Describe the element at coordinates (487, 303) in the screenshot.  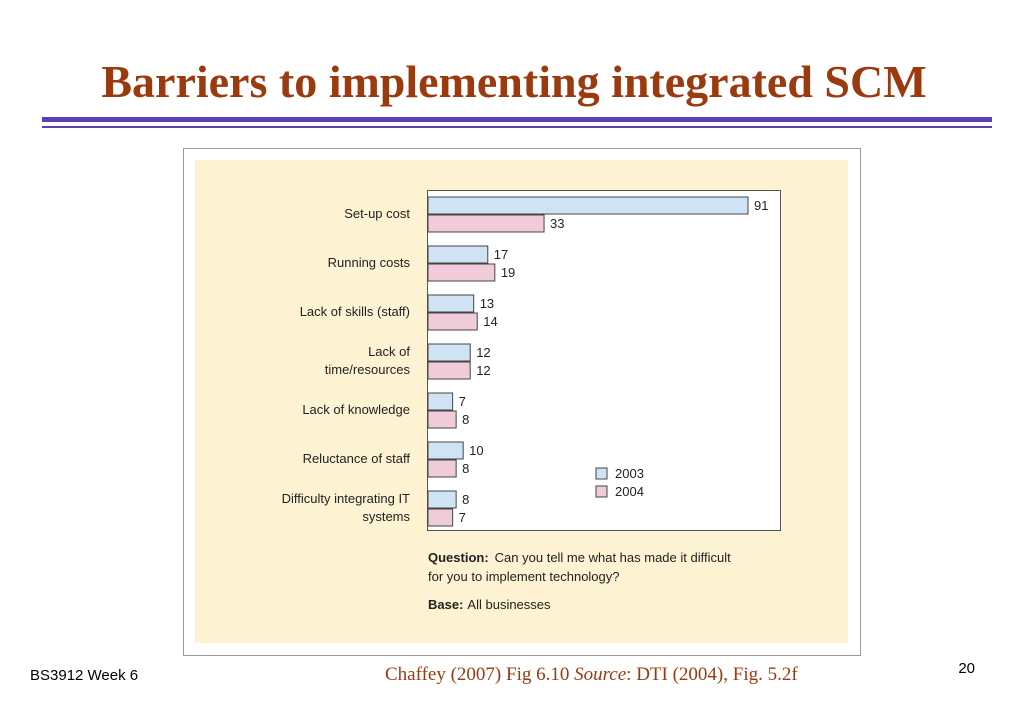
I see `data-label: 13` at that location.